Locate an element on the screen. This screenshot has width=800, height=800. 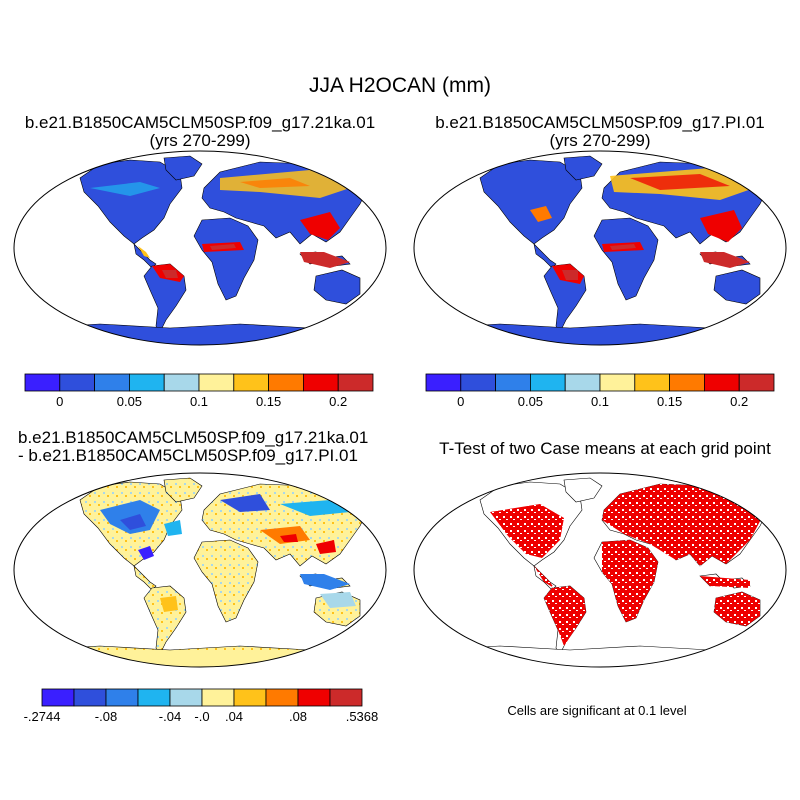
colorbar-tick-label: -.0 is located at coordinates (202, 716).